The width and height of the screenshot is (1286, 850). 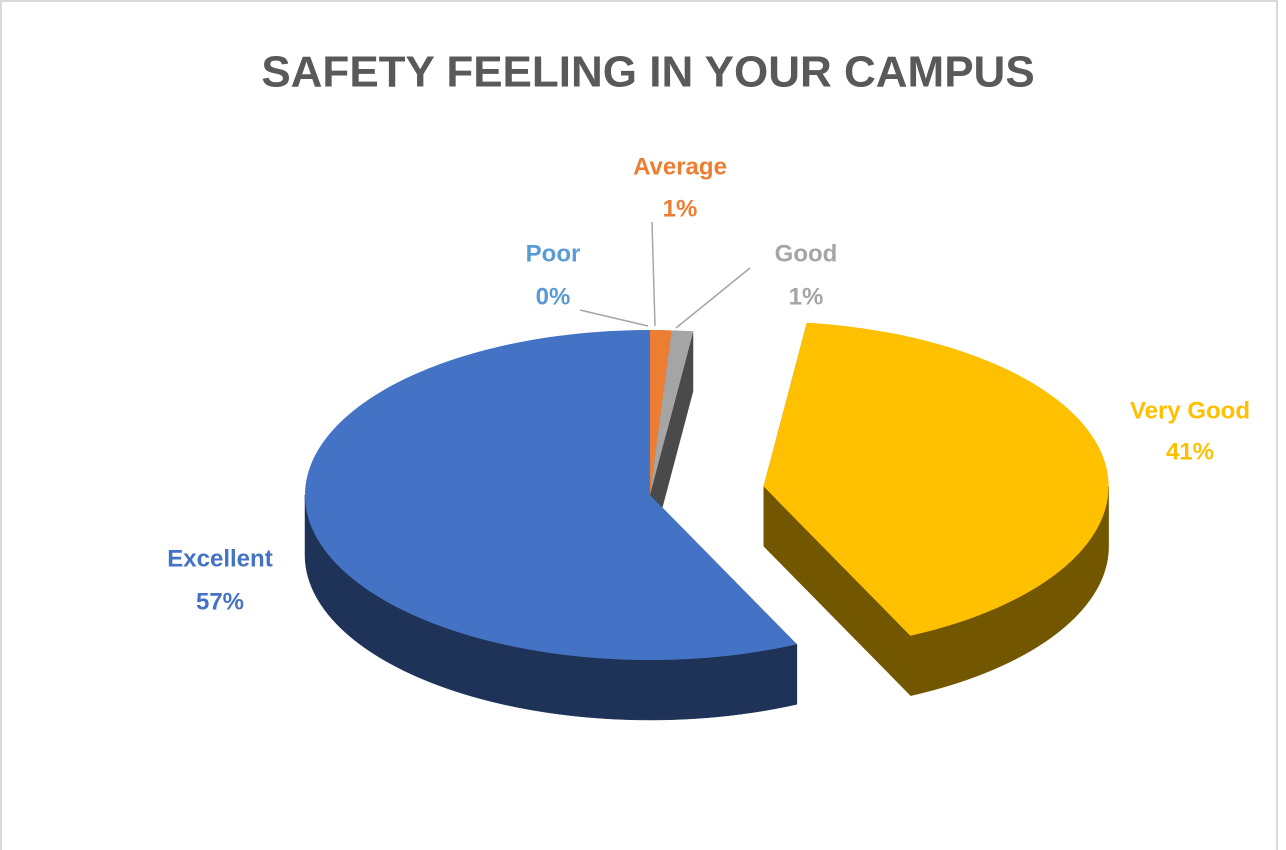 I want to click on value-label: 57%, so click(x=220, y=601).